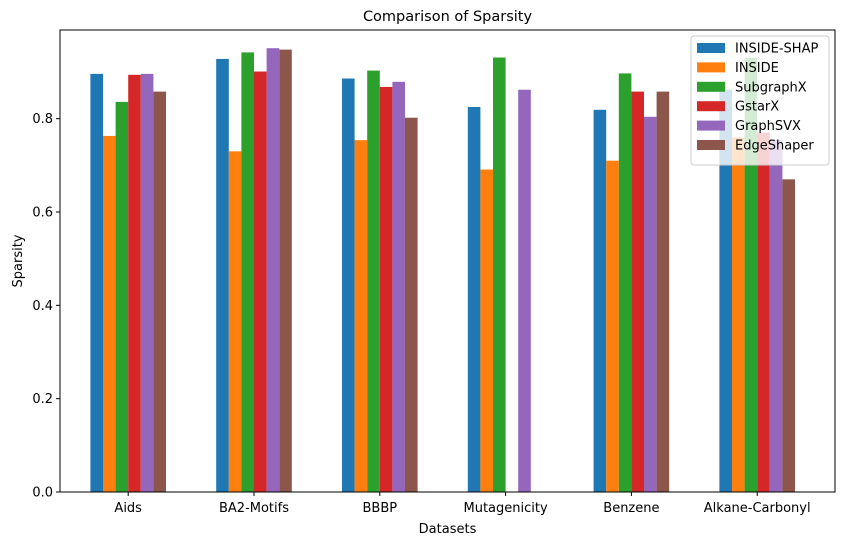 The height and width of the screenshot is (545, 846). Describe the element at coordinates (725, 290) in the screenshot. I see `bar-inside-shap-alkane-carbonyl` at that location.